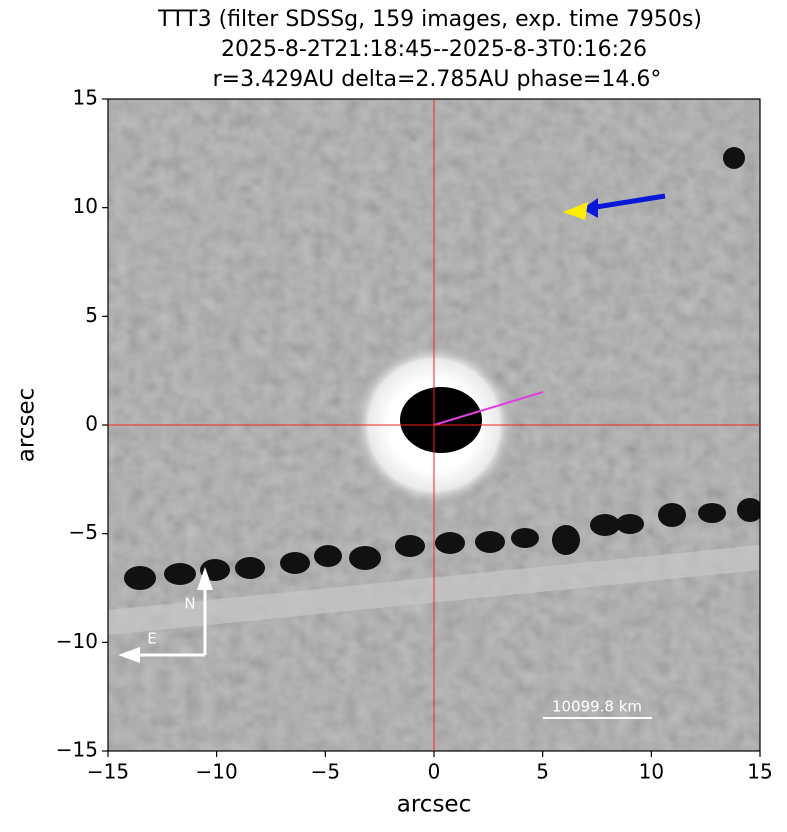 The width and height of the screenshot is (787, 832). I want to click on x-tick-label: −5, so click(325, 772).